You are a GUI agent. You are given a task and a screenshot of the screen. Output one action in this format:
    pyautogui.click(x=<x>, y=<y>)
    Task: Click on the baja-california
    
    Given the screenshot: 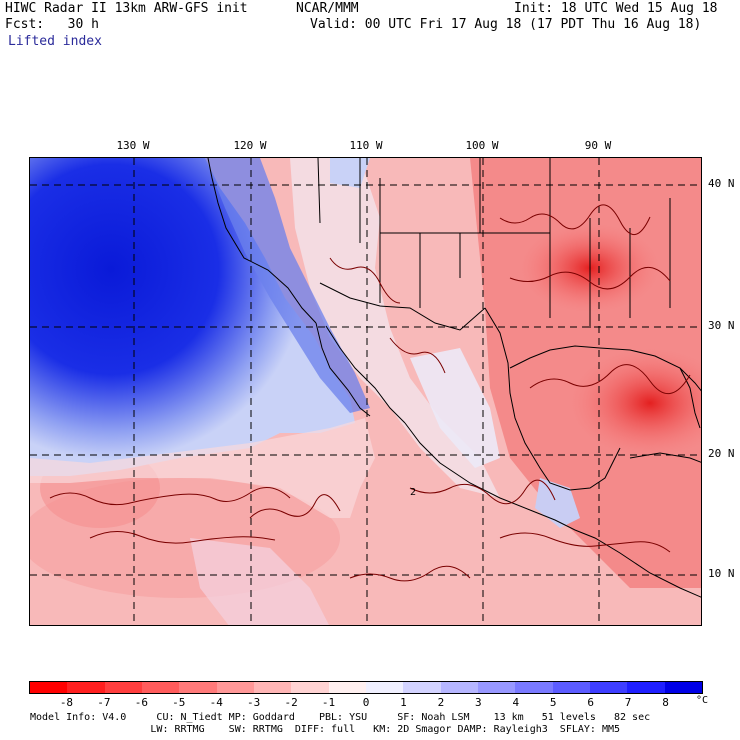 What is the action you would take?
    pyautogui.click(x=343, y=369)
    